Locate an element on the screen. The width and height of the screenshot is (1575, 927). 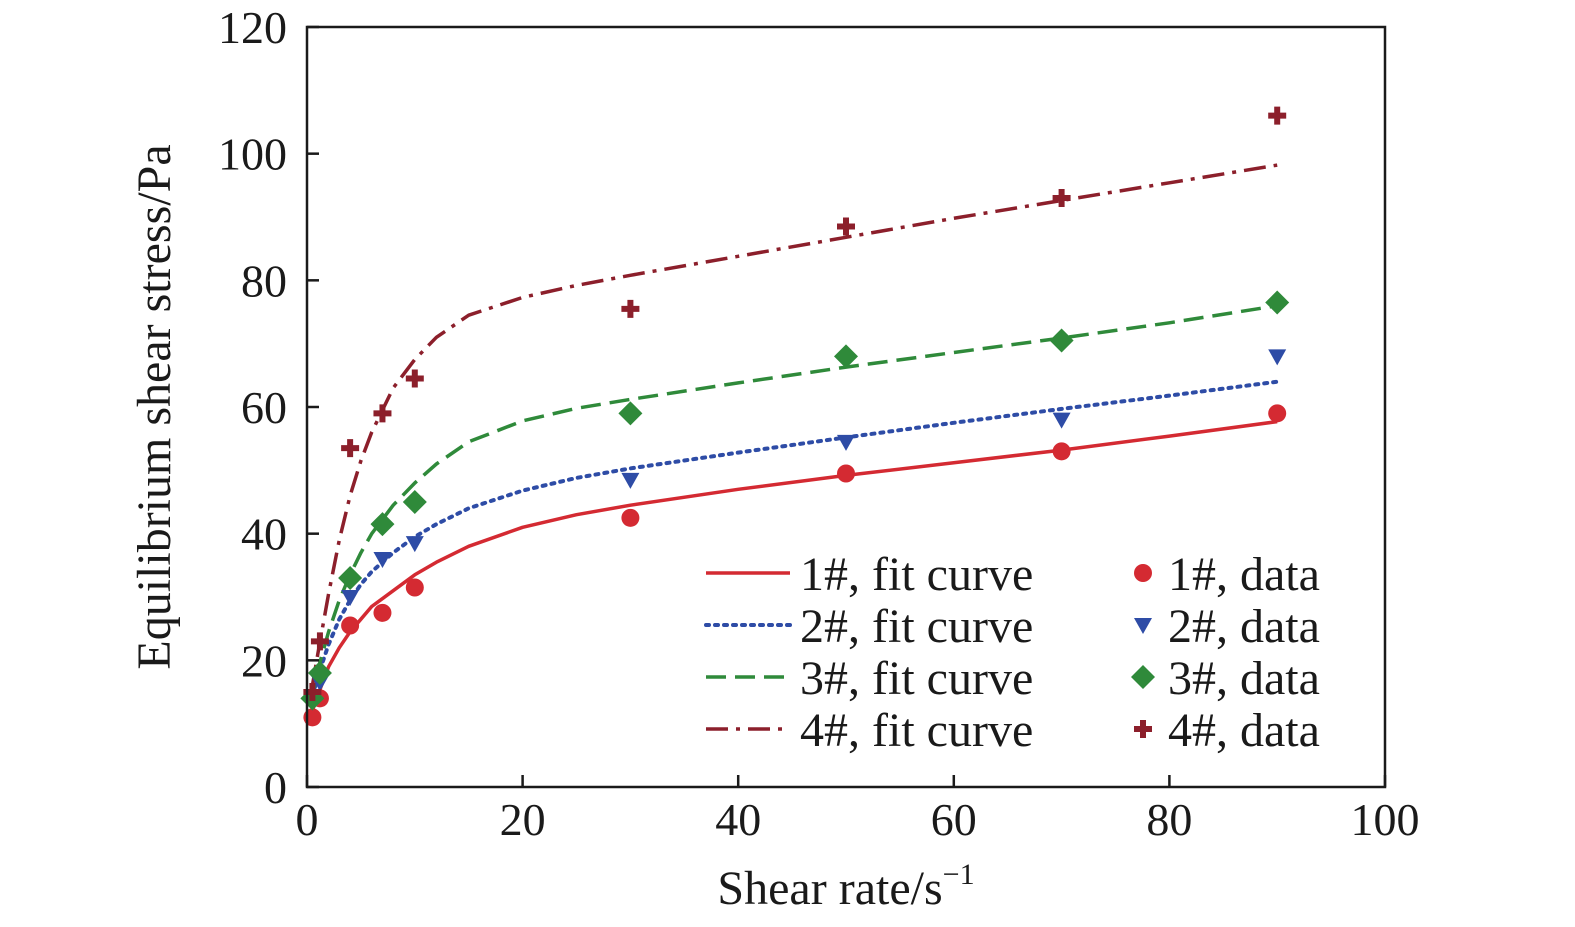
legend-data-label: 3#, data is located at coordinates (1244, 678).